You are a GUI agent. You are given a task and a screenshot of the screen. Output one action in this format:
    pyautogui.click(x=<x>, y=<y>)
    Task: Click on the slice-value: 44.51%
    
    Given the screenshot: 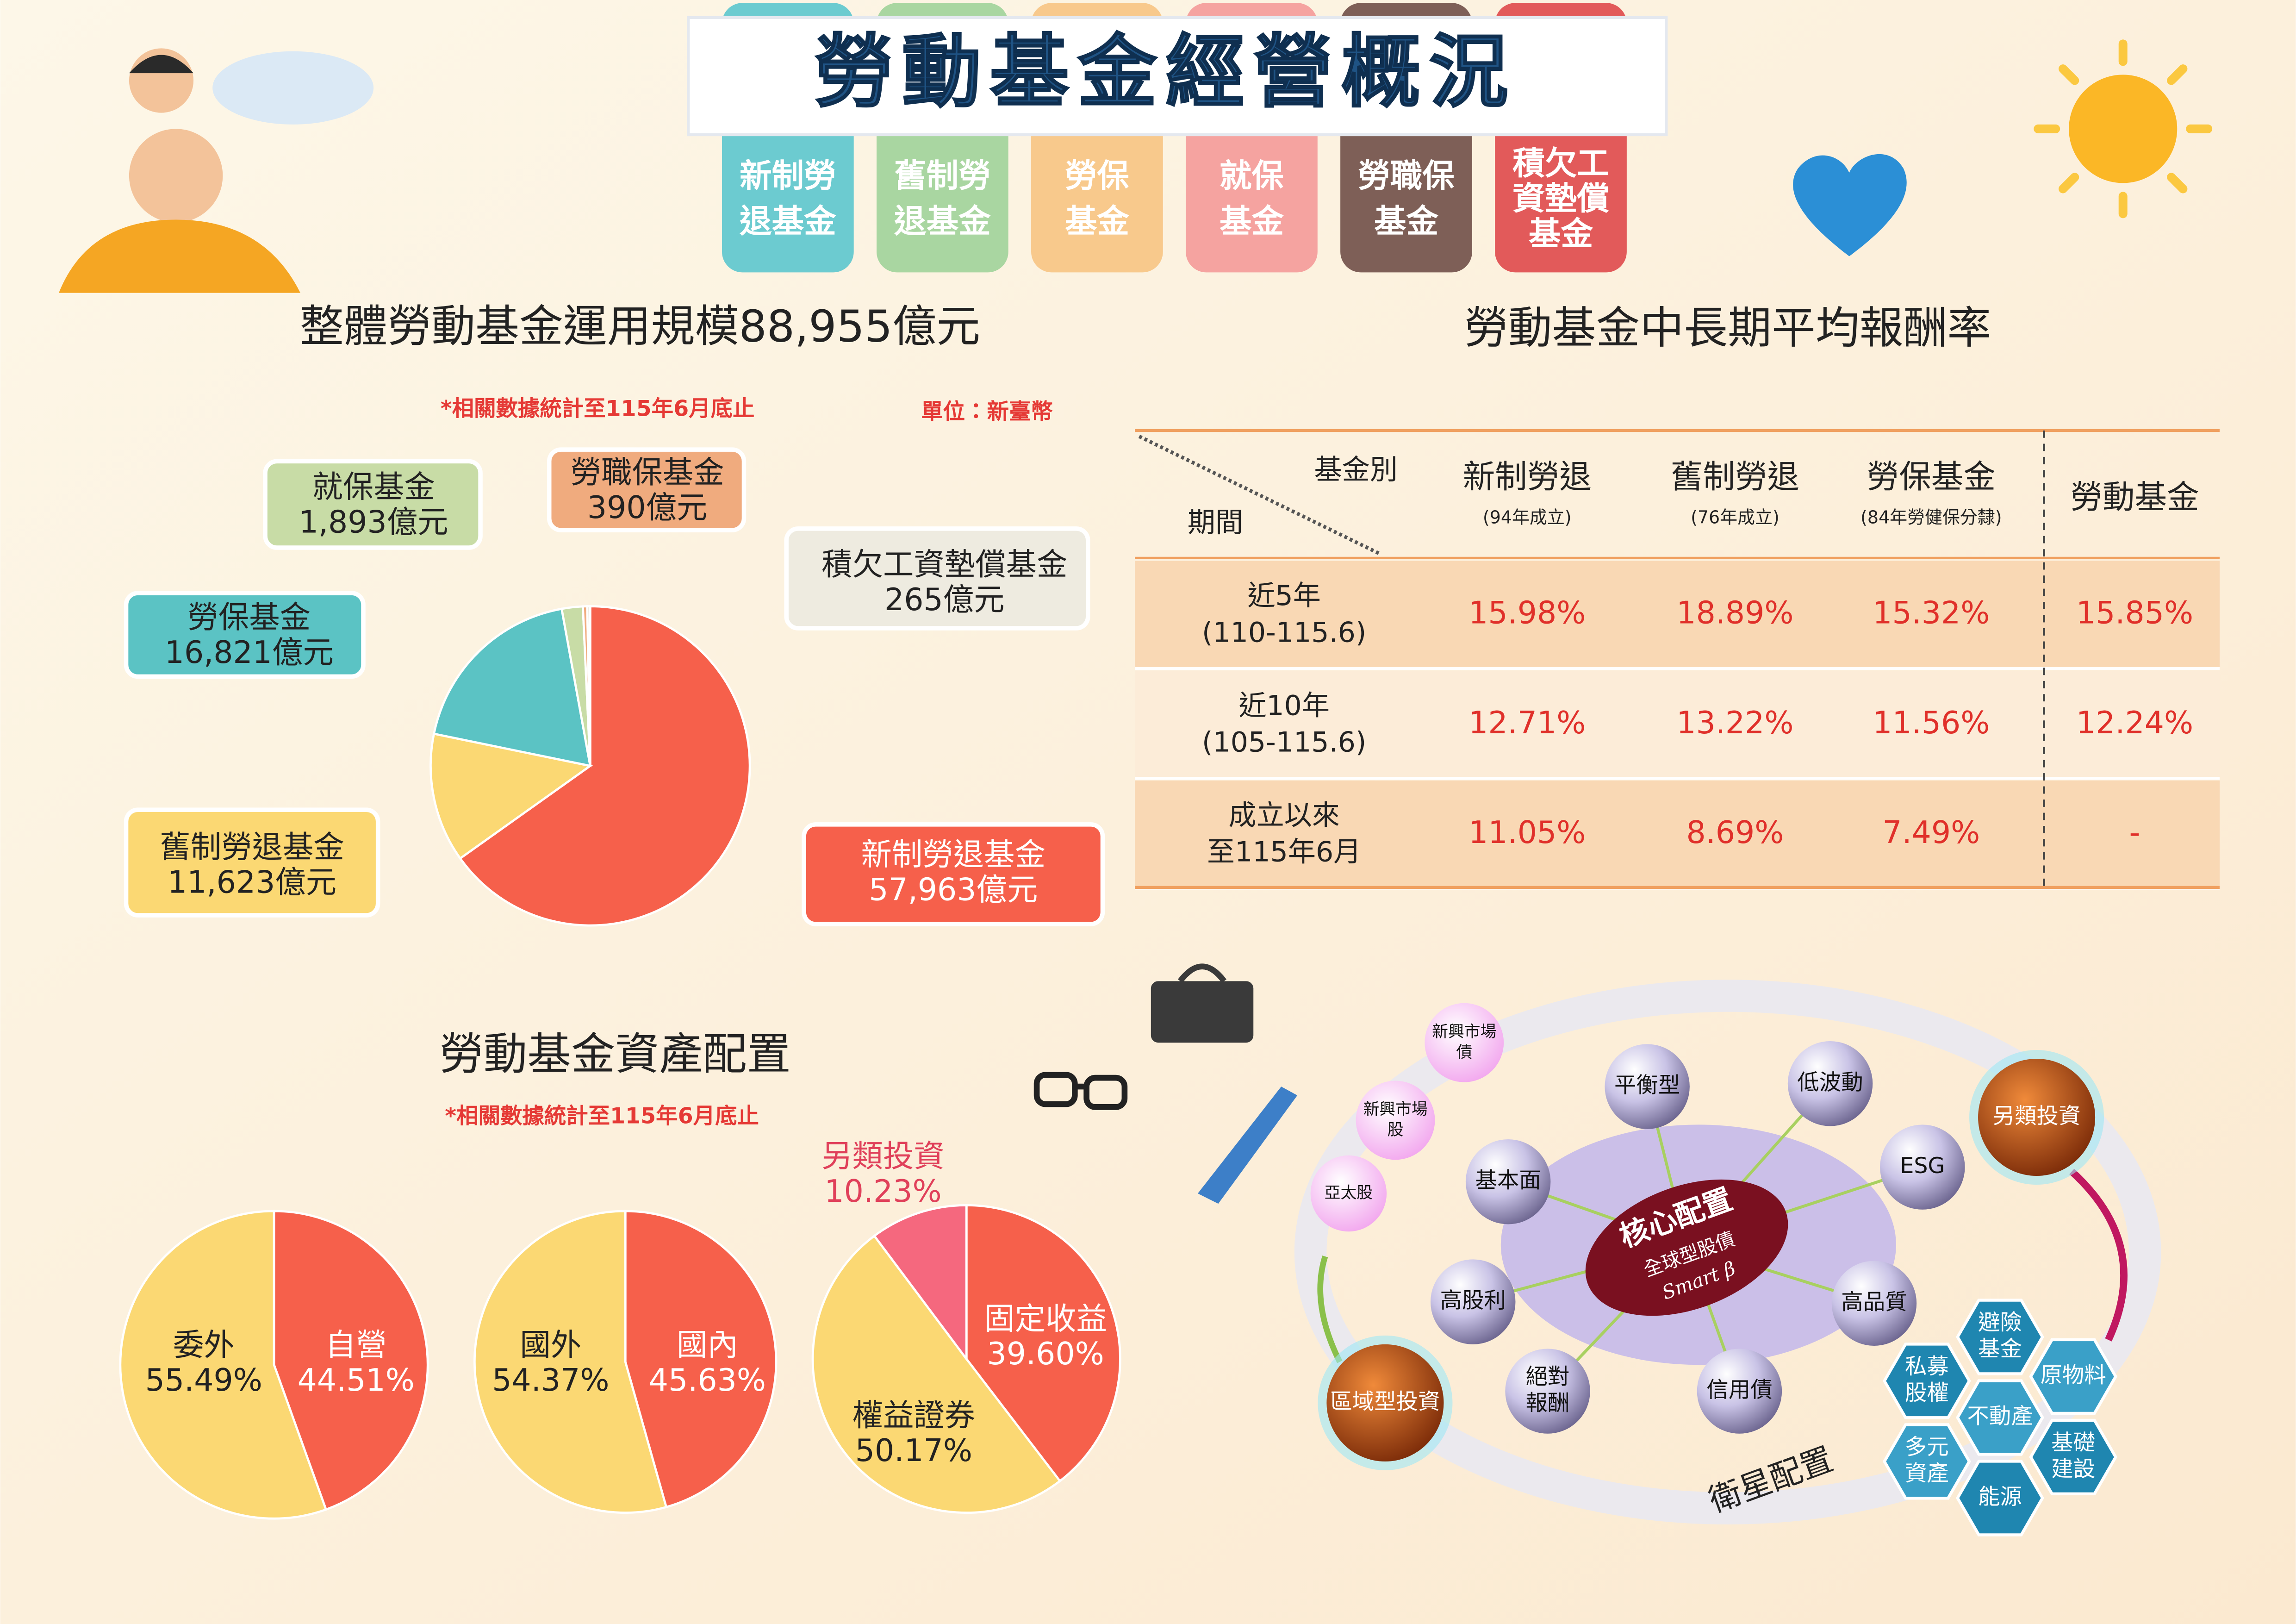 What is the action you would take?
    pyautogui.click(x=356, y=1380)
    